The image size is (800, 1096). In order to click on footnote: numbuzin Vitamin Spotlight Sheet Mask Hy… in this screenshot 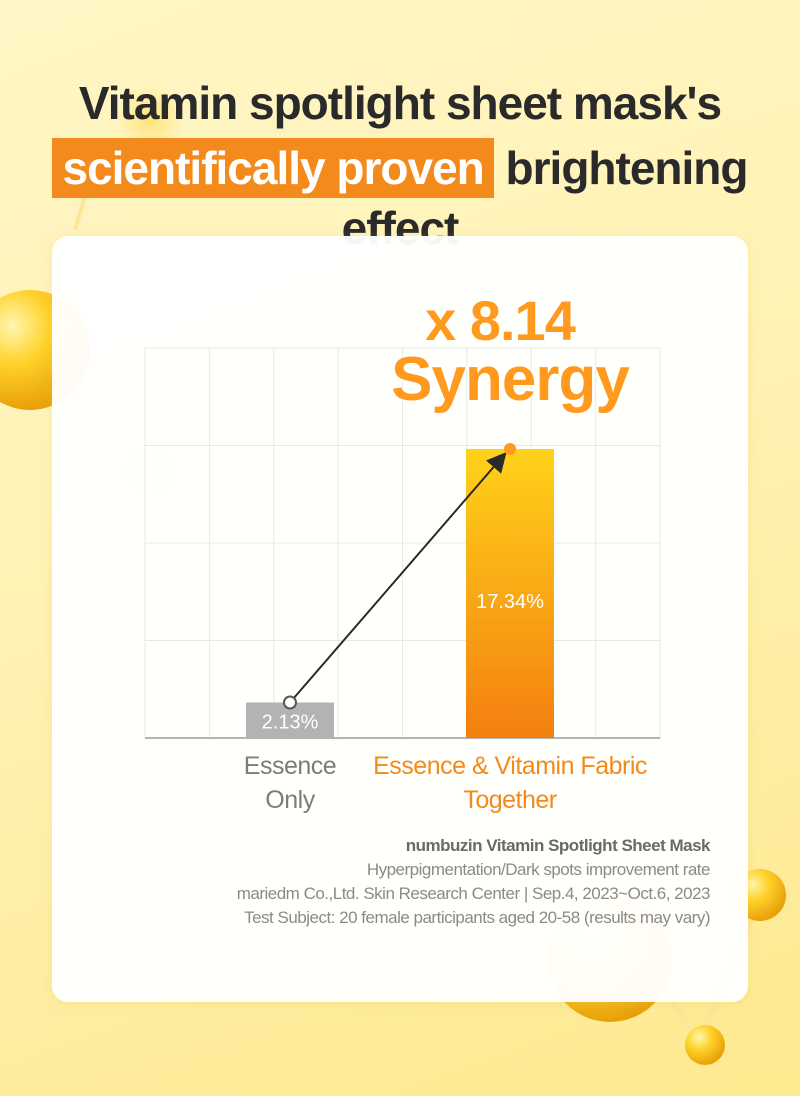, I will do `click(473, 882)`.